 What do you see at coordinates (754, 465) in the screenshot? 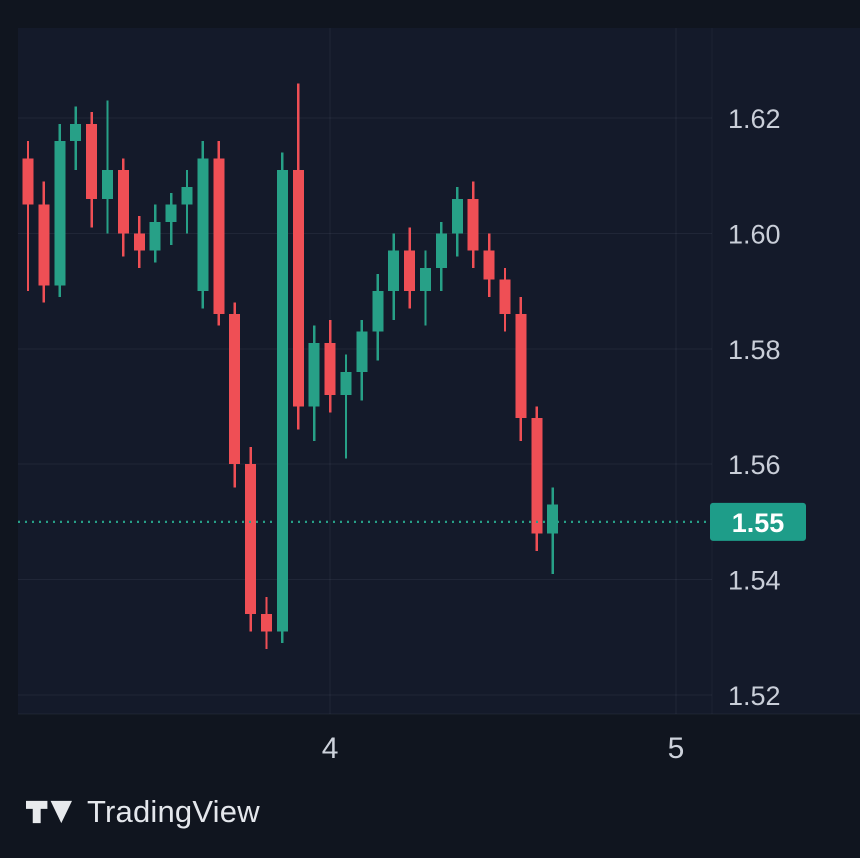
I see `y-axis-label: 1.56` at bounding box center [754, 465].